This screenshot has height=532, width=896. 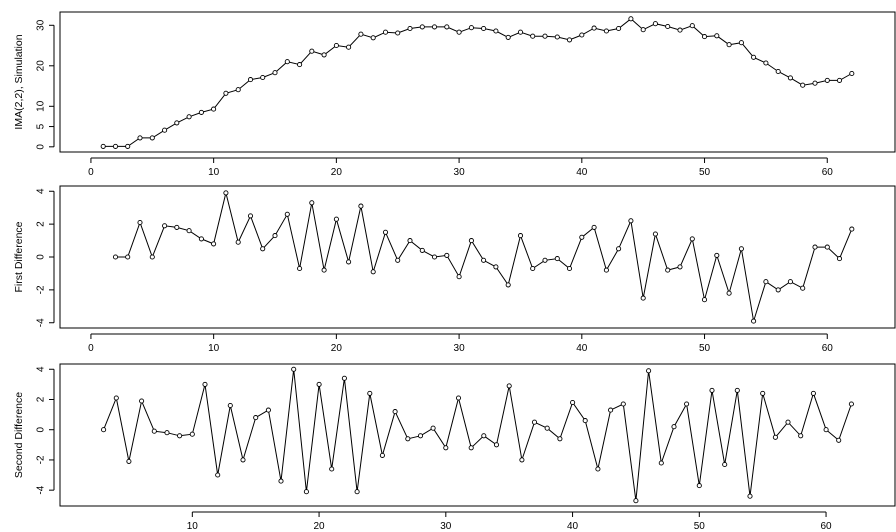 What do you see at coordinates (41, 66) in the screenshot?
I see `y-tick-label: 20` at bounding box center [41, 66].